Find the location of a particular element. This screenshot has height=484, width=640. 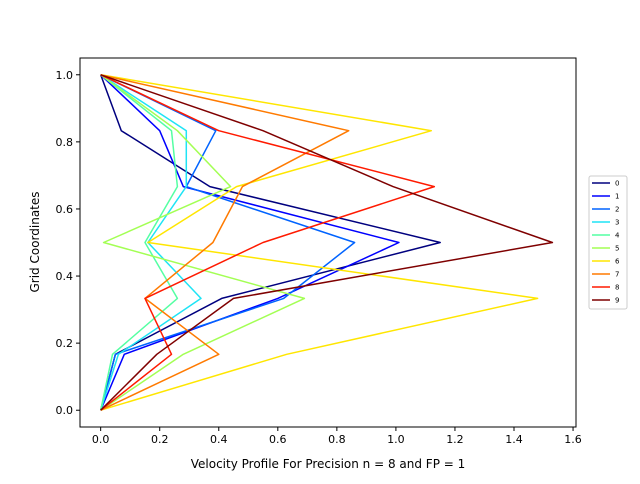

y-axis-label: Grid Coordinates is located at coordinates (35, 241).